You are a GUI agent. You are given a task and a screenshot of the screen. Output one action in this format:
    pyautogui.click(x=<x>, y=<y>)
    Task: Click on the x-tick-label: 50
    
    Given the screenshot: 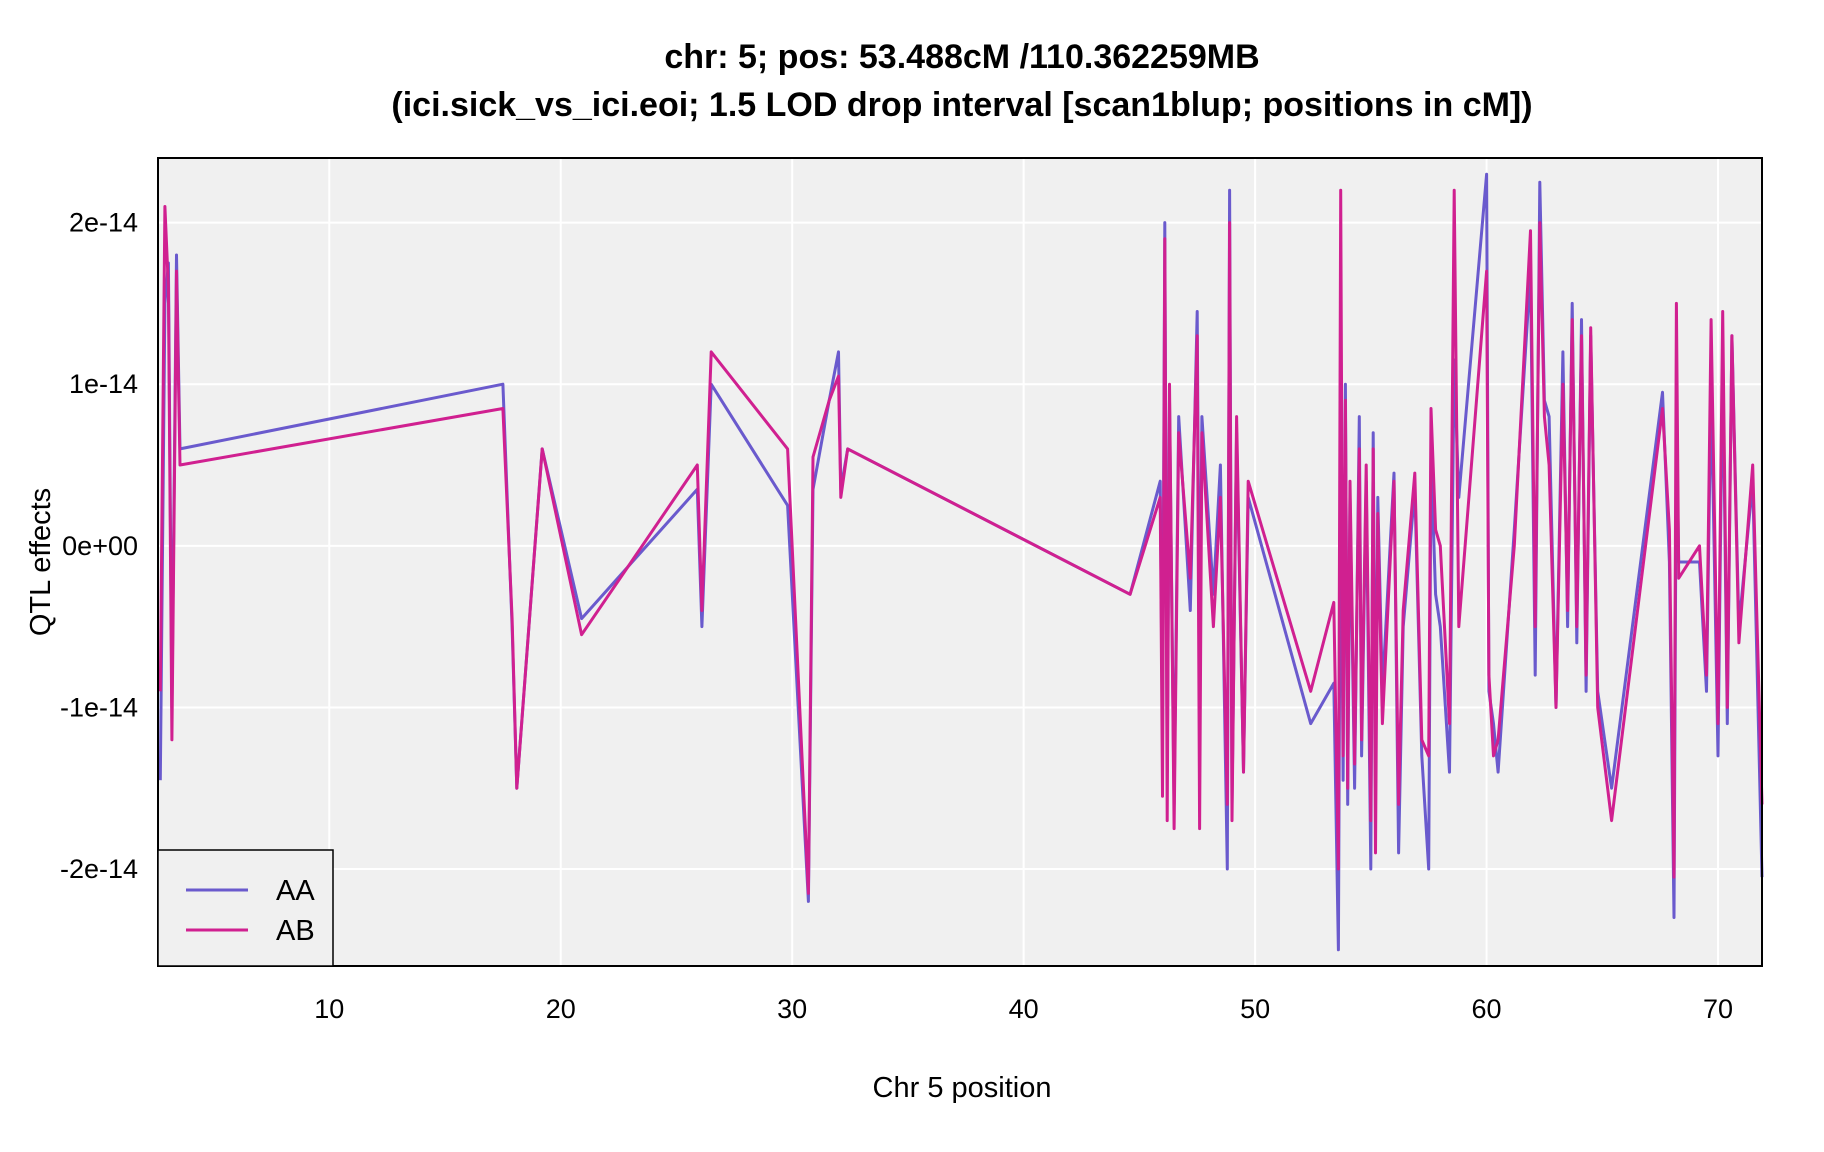 What is the action you would take?
    pyautogui.click(x=1255, y=1009)
    